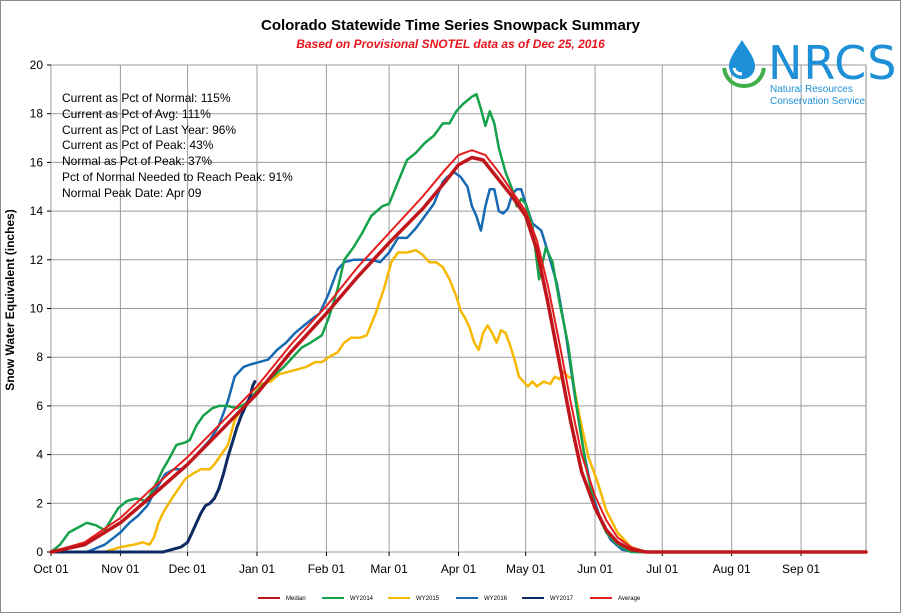 The height and width of the screenshot is (613, 901). Describe the element at coordinates (833, 63) in the screenshot. I see `logo-wordmark: NRCS` at that location.